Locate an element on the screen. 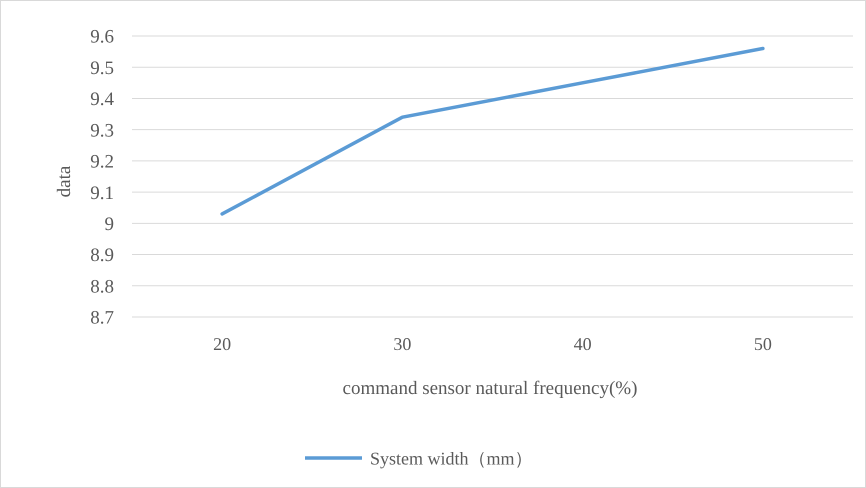 The height and width of the screenshot is (488, 866). x-tick-label: 40 is located at coordinates (583, 344).